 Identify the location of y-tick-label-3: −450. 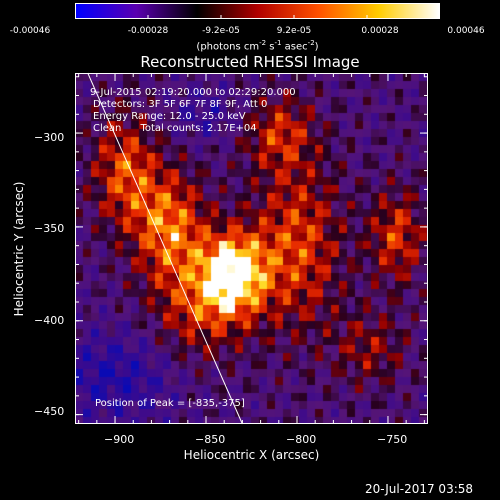
(49, 411).